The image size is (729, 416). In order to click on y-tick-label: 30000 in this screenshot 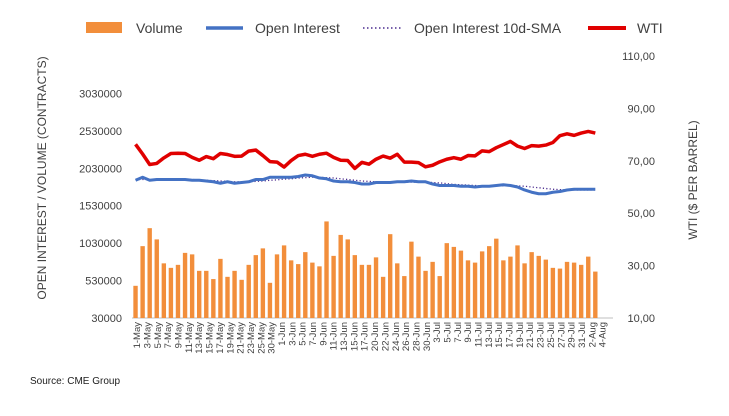, I will do `click(106, 319)`.